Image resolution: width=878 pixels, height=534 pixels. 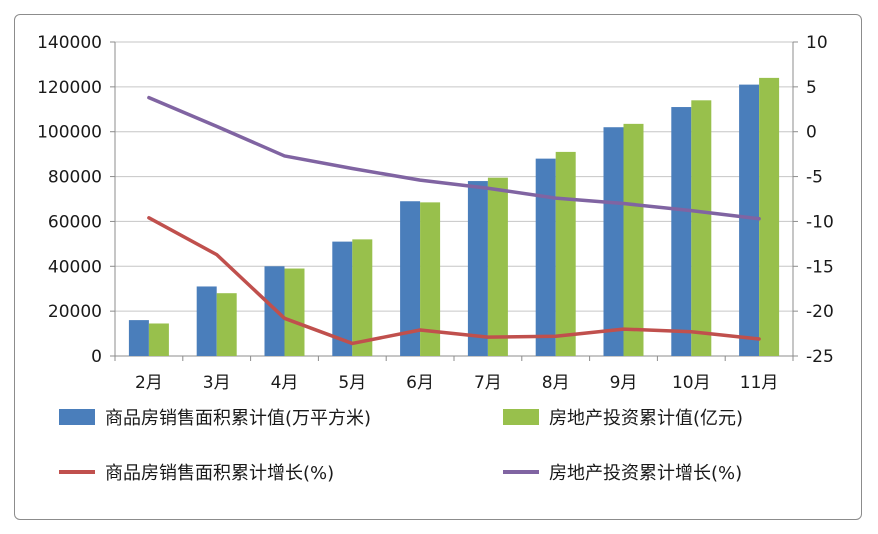 I want to click on y-left-tick-label: 20000, so click(x=75, y=312).